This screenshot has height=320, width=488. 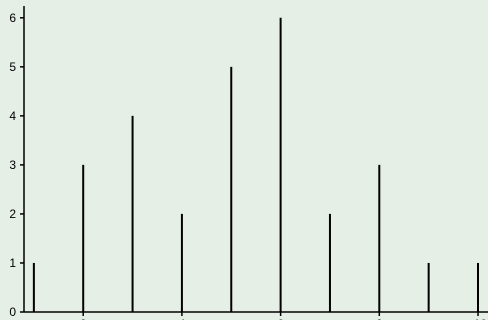 What do you see at coordinates (12, 18) in the screenshot?
I see `y-tick-label: 6` at bounding box center [12, 18].